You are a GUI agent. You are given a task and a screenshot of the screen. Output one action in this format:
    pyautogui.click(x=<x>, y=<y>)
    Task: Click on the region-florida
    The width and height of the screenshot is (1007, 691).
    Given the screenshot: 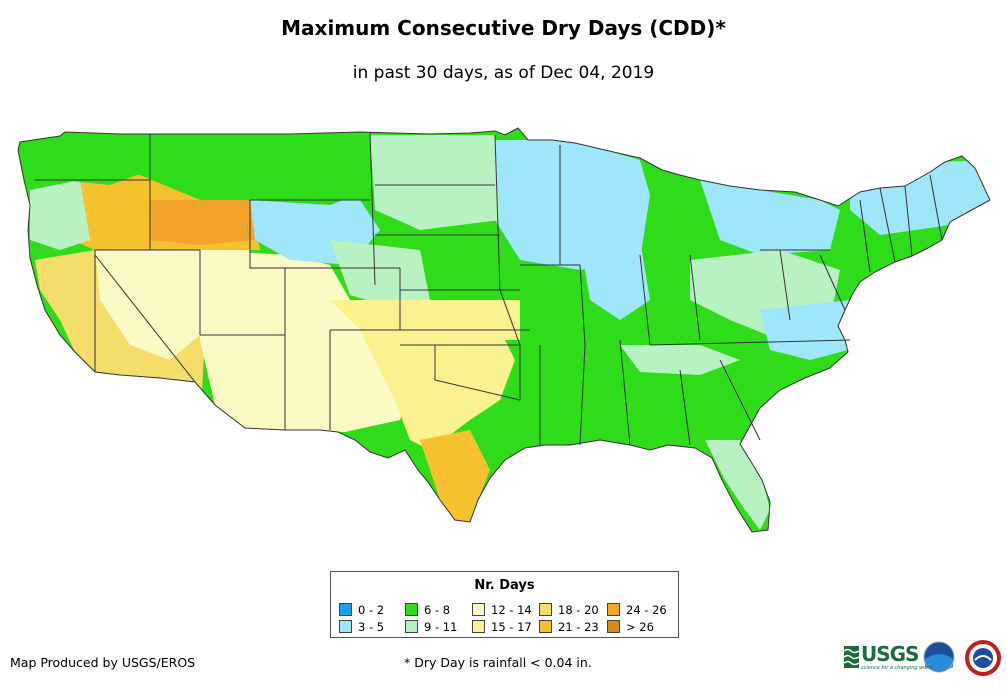 What is the action you would take?
    pyautogui.click(x=737, y=485)
    